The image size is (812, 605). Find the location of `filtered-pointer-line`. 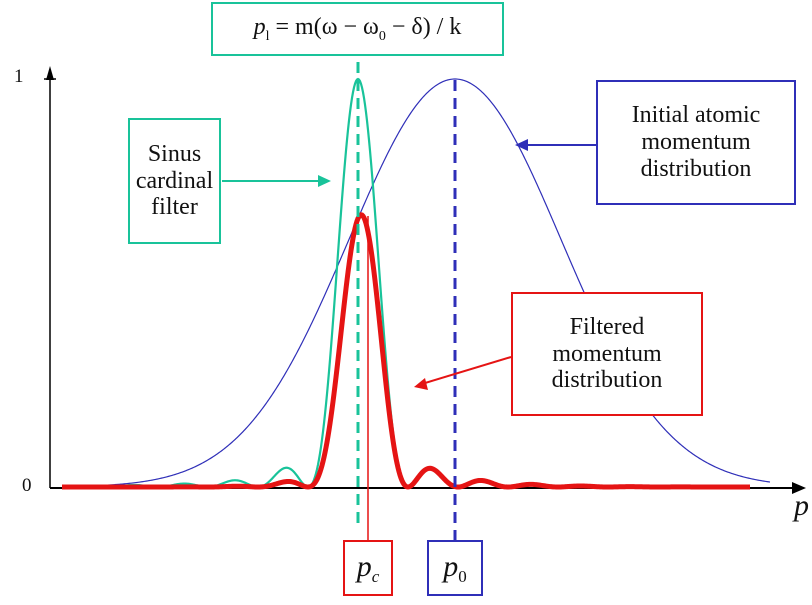

filtered-pointer-line is located at coordinates (468, 370).